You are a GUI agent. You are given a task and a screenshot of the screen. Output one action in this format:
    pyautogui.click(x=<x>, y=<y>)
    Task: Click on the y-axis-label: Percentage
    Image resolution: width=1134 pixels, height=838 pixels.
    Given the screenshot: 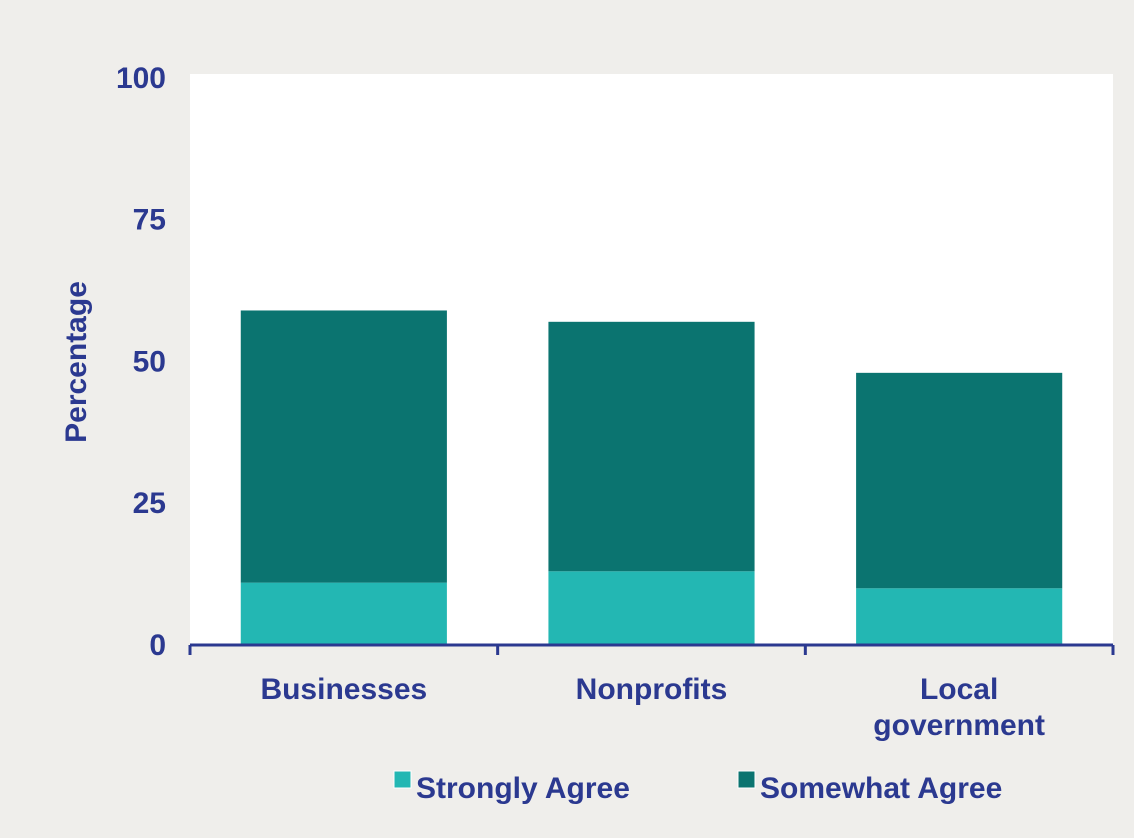 What is the action you would take?
    pyautogui.click(x=76, y=362)
    